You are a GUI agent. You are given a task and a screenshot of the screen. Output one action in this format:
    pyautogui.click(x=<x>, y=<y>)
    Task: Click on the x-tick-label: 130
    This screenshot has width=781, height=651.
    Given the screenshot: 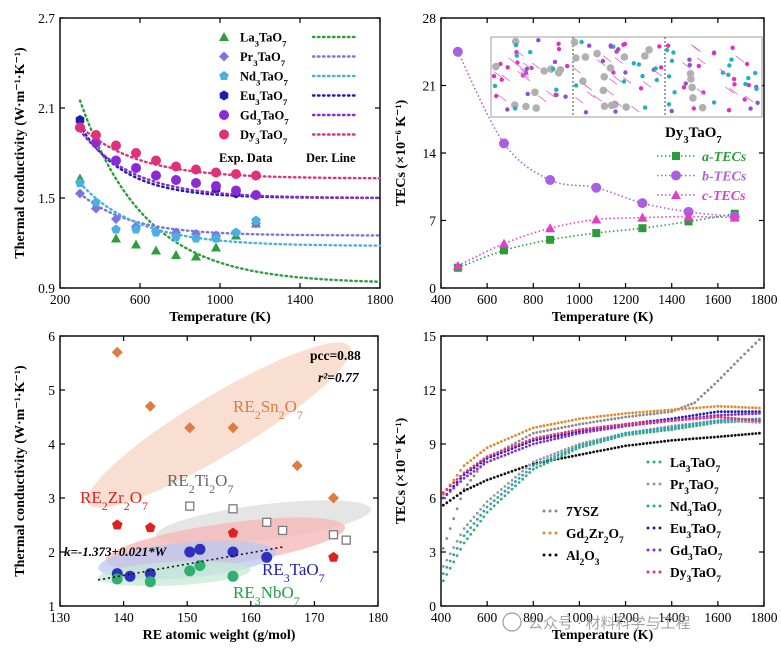 What is the action you would take?
    pyautogui.click(x=60, y=617)
    